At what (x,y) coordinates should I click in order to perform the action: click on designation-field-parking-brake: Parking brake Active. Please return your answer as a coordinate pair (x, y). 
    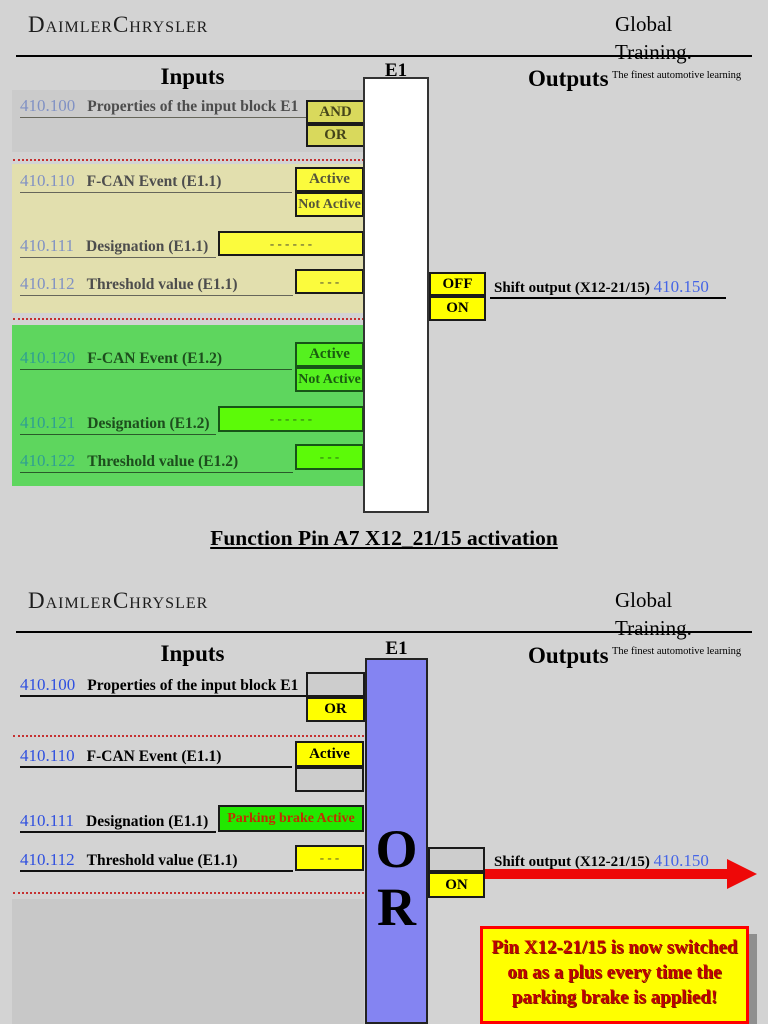
    Looking at the image, I should click on (291, 818).